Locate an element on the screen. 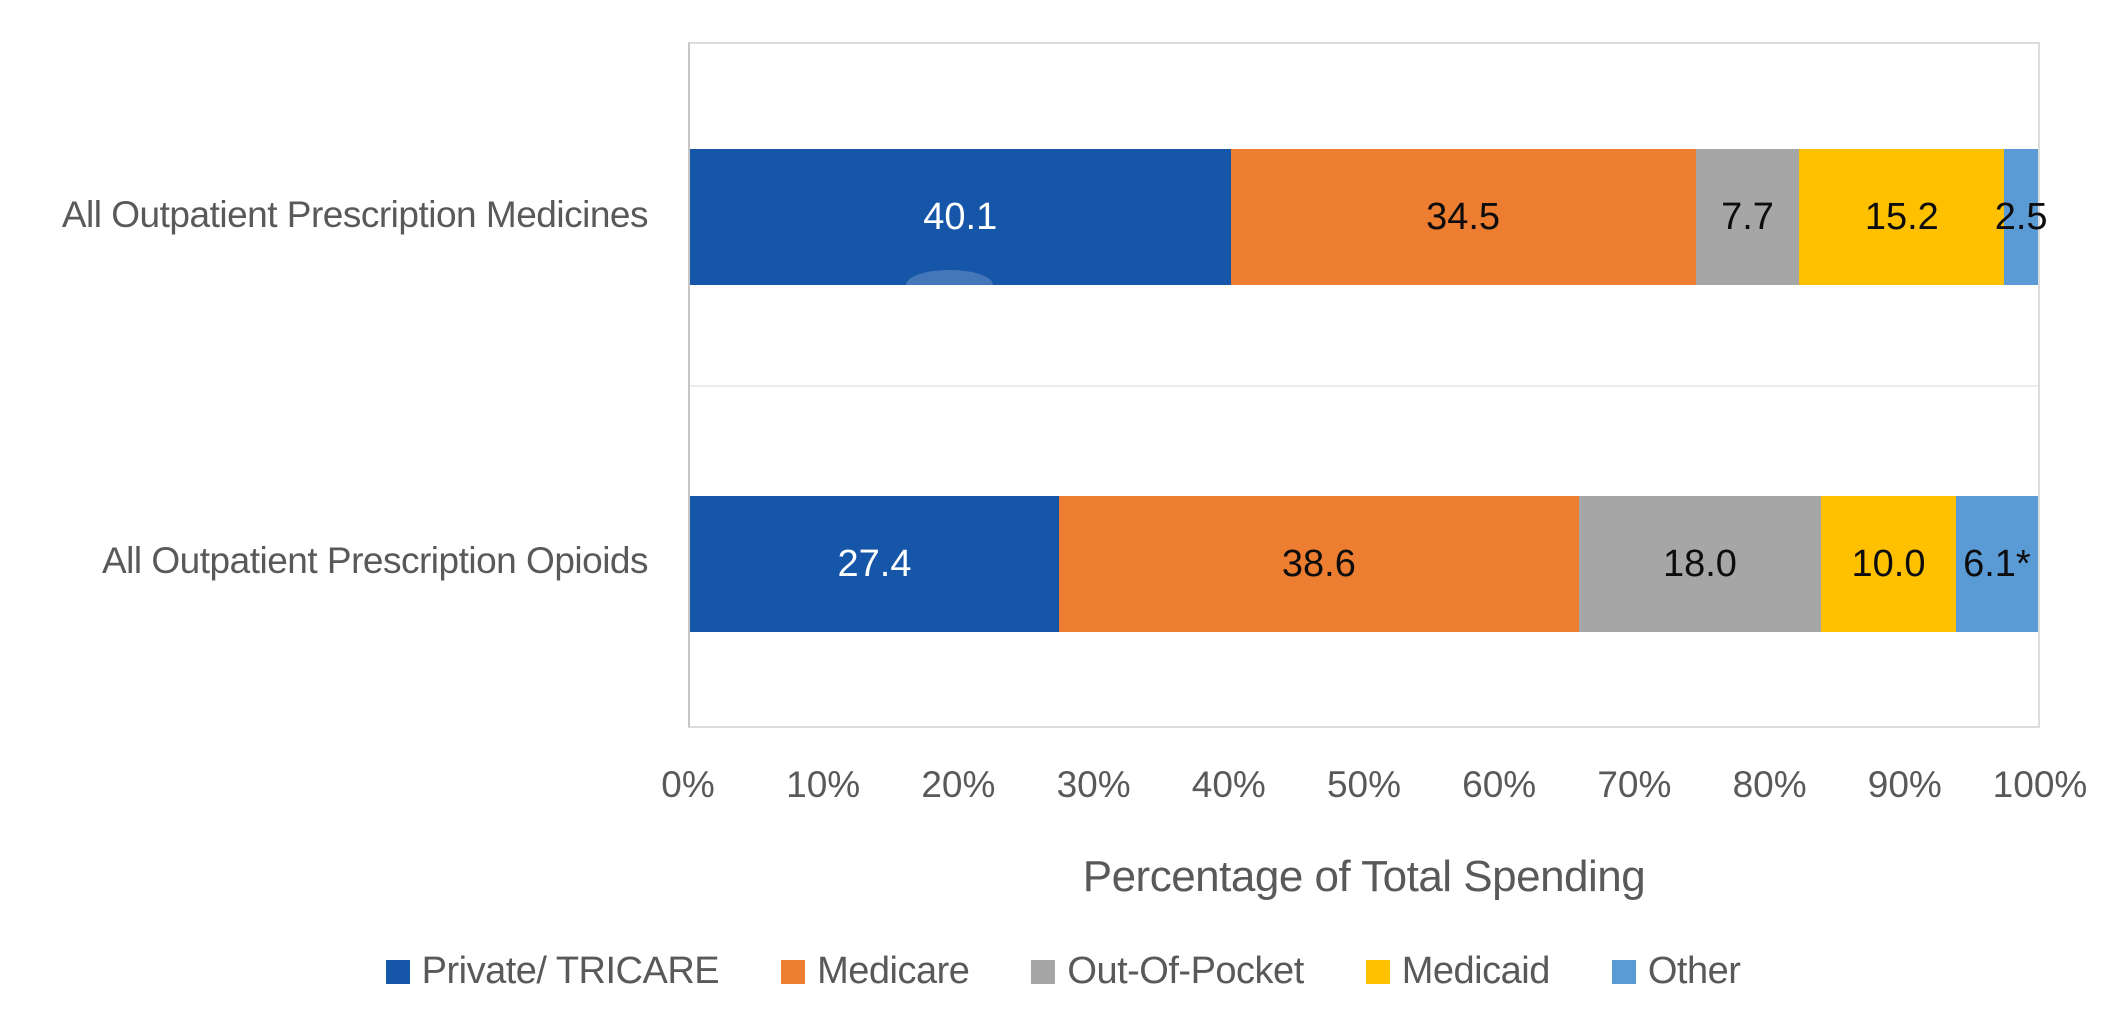 The width and height of the screenshot is (2126, 1028). x-tick-0pct: 0% is located at coordinates (688, 784).